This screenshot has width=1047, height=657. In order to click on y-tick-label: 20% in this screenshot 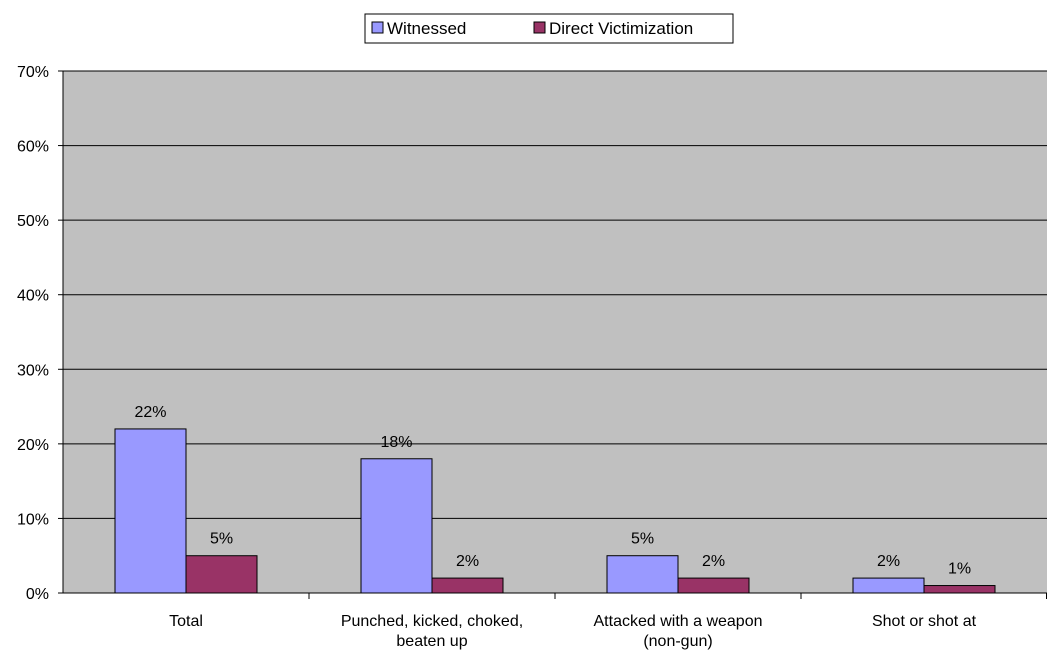, I will do `click(33, 445)`.